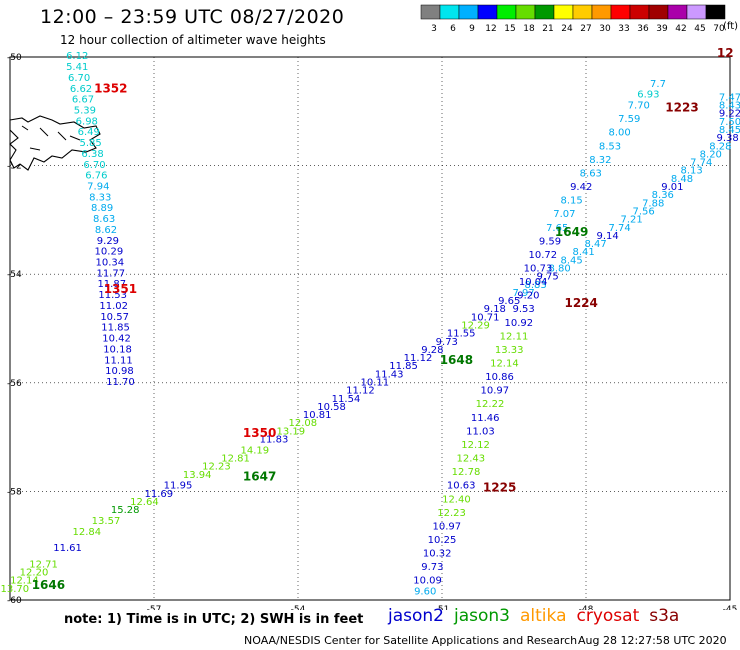  I want to click on wave-height-value: 6.49, so click(89, 132).